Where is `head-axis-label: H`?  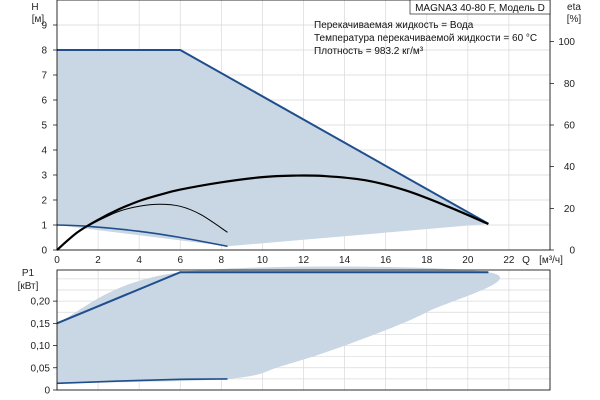
head-axis-label: H is located at coordinates (34, 7).